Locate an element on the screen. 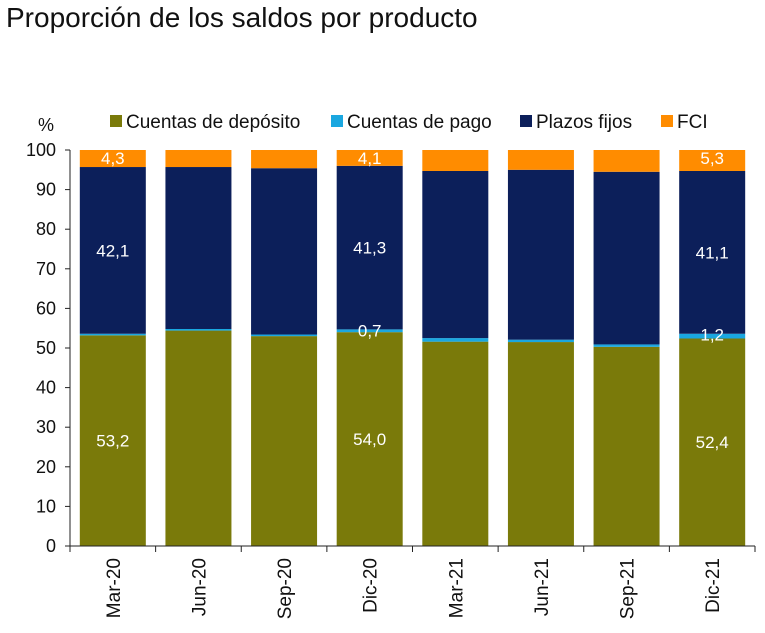 This screenshot has width=765, height=633. data-label-cuentas-de-deposito-dic-21: 52,4 is located at coordinates (712, 442).